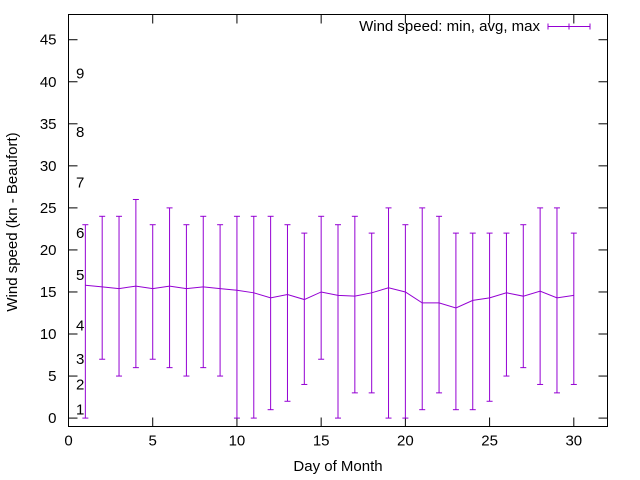  I want to click on y-tick-label: 20, so click(48, 250).